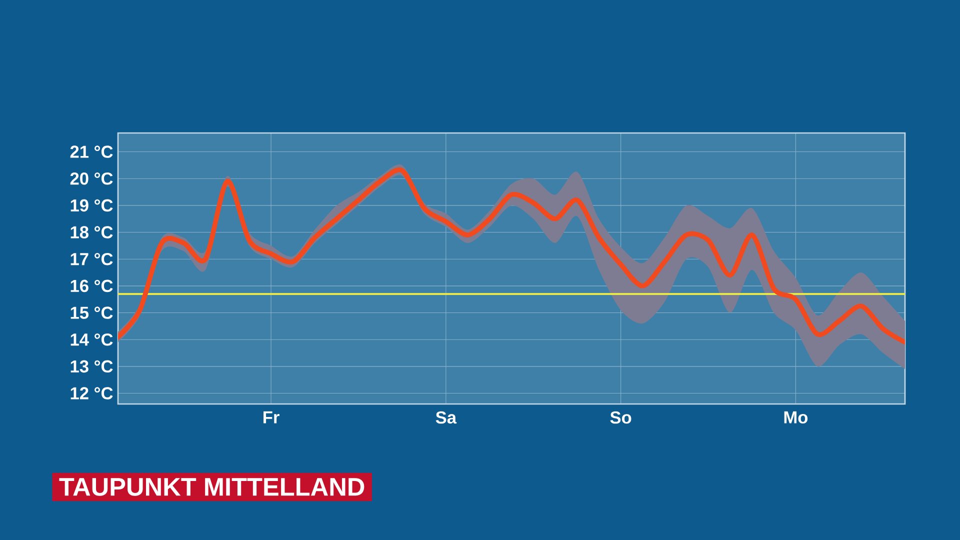  I want to click on y-tick-label: 18 °C, so click(91, 232).